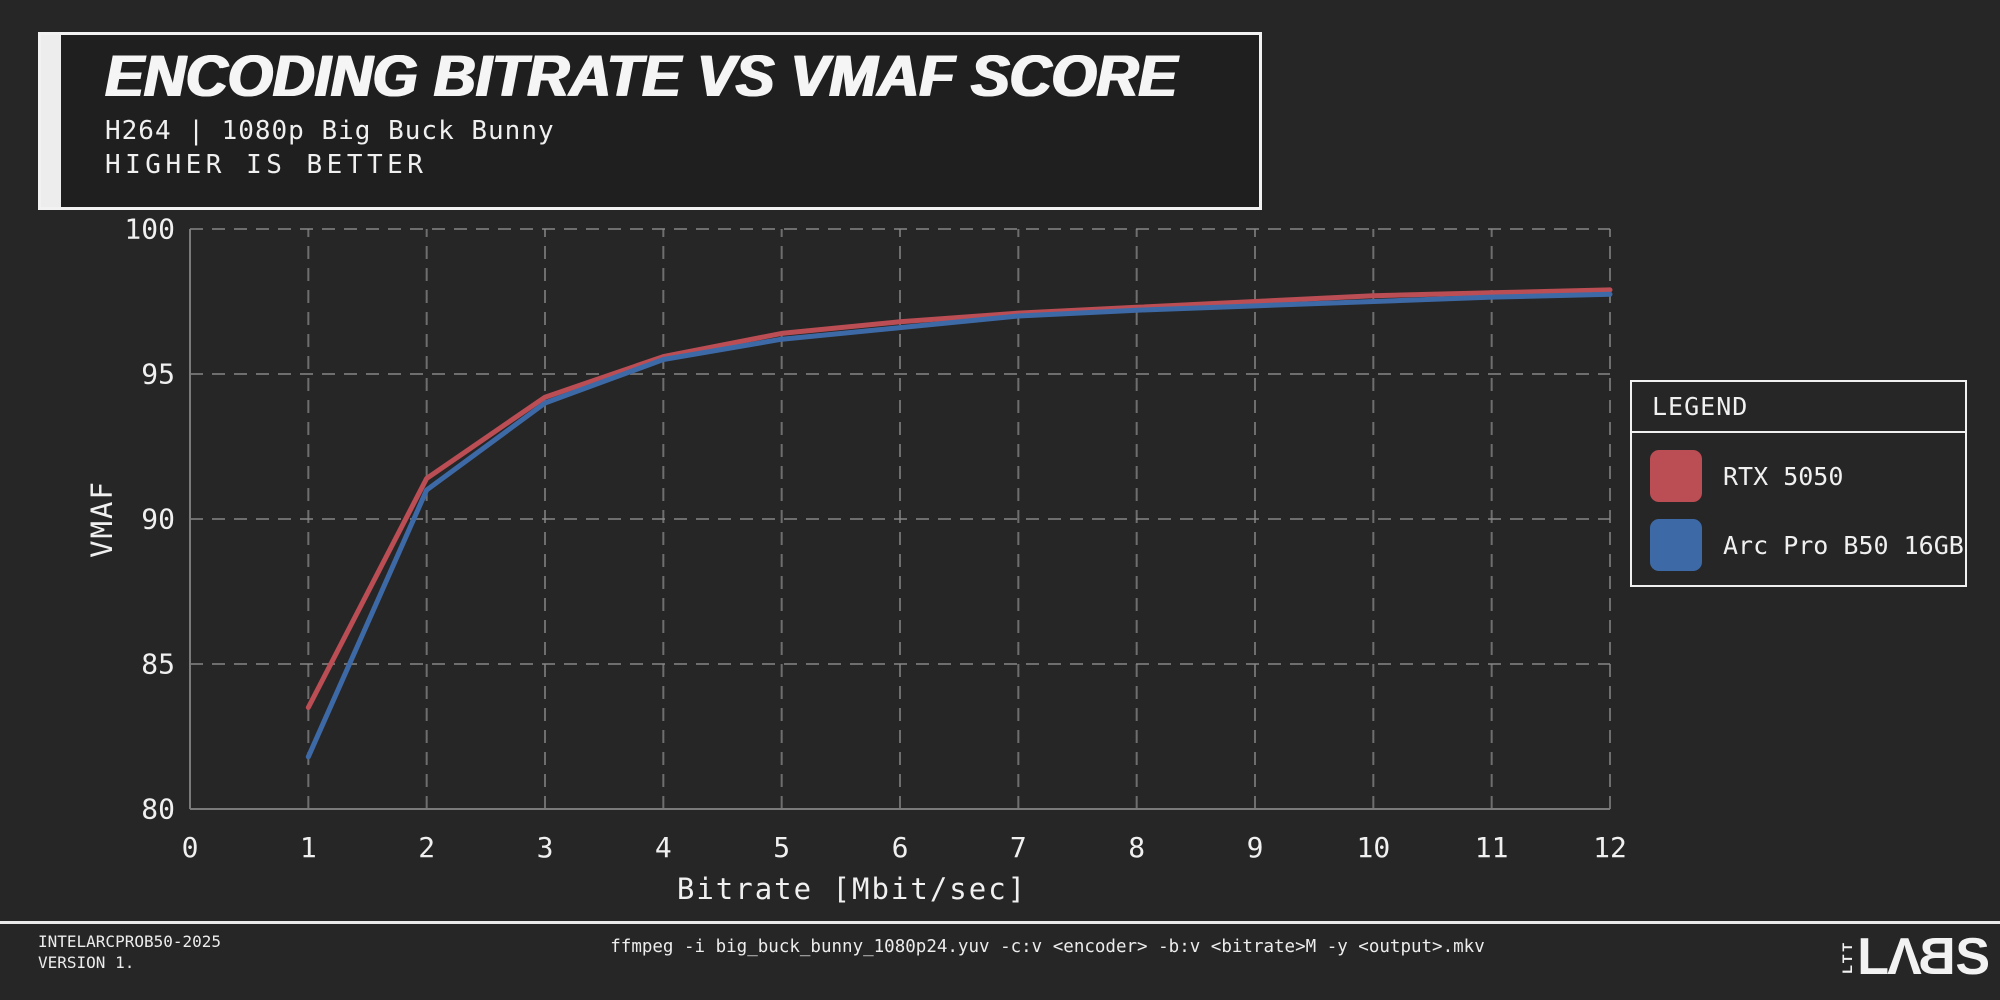  Describe the element at coordinates (1373, 847) in the screenshot. I see `x-tick-label: 10` at that location.